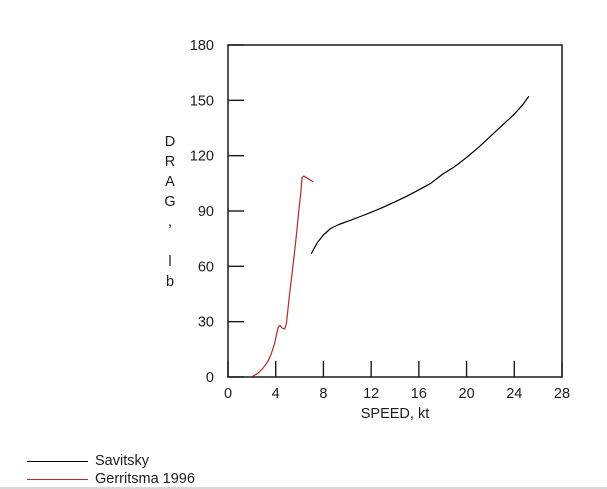 This screenshot has height=489, width=607. I want to click on x-tick-label: 8, so click(323, 394).